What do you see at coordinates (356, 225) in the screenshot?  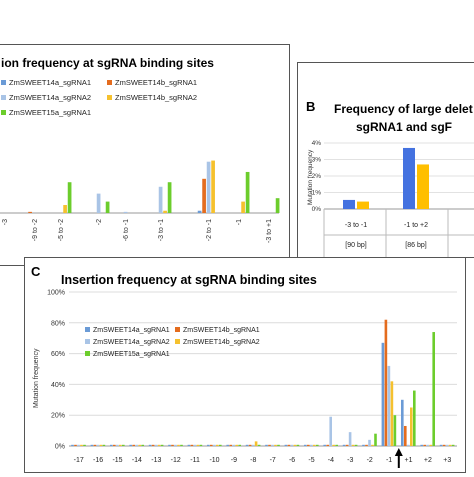 I see `panel-b-x-label: -3 to -1` at bounding box center [356, 225].